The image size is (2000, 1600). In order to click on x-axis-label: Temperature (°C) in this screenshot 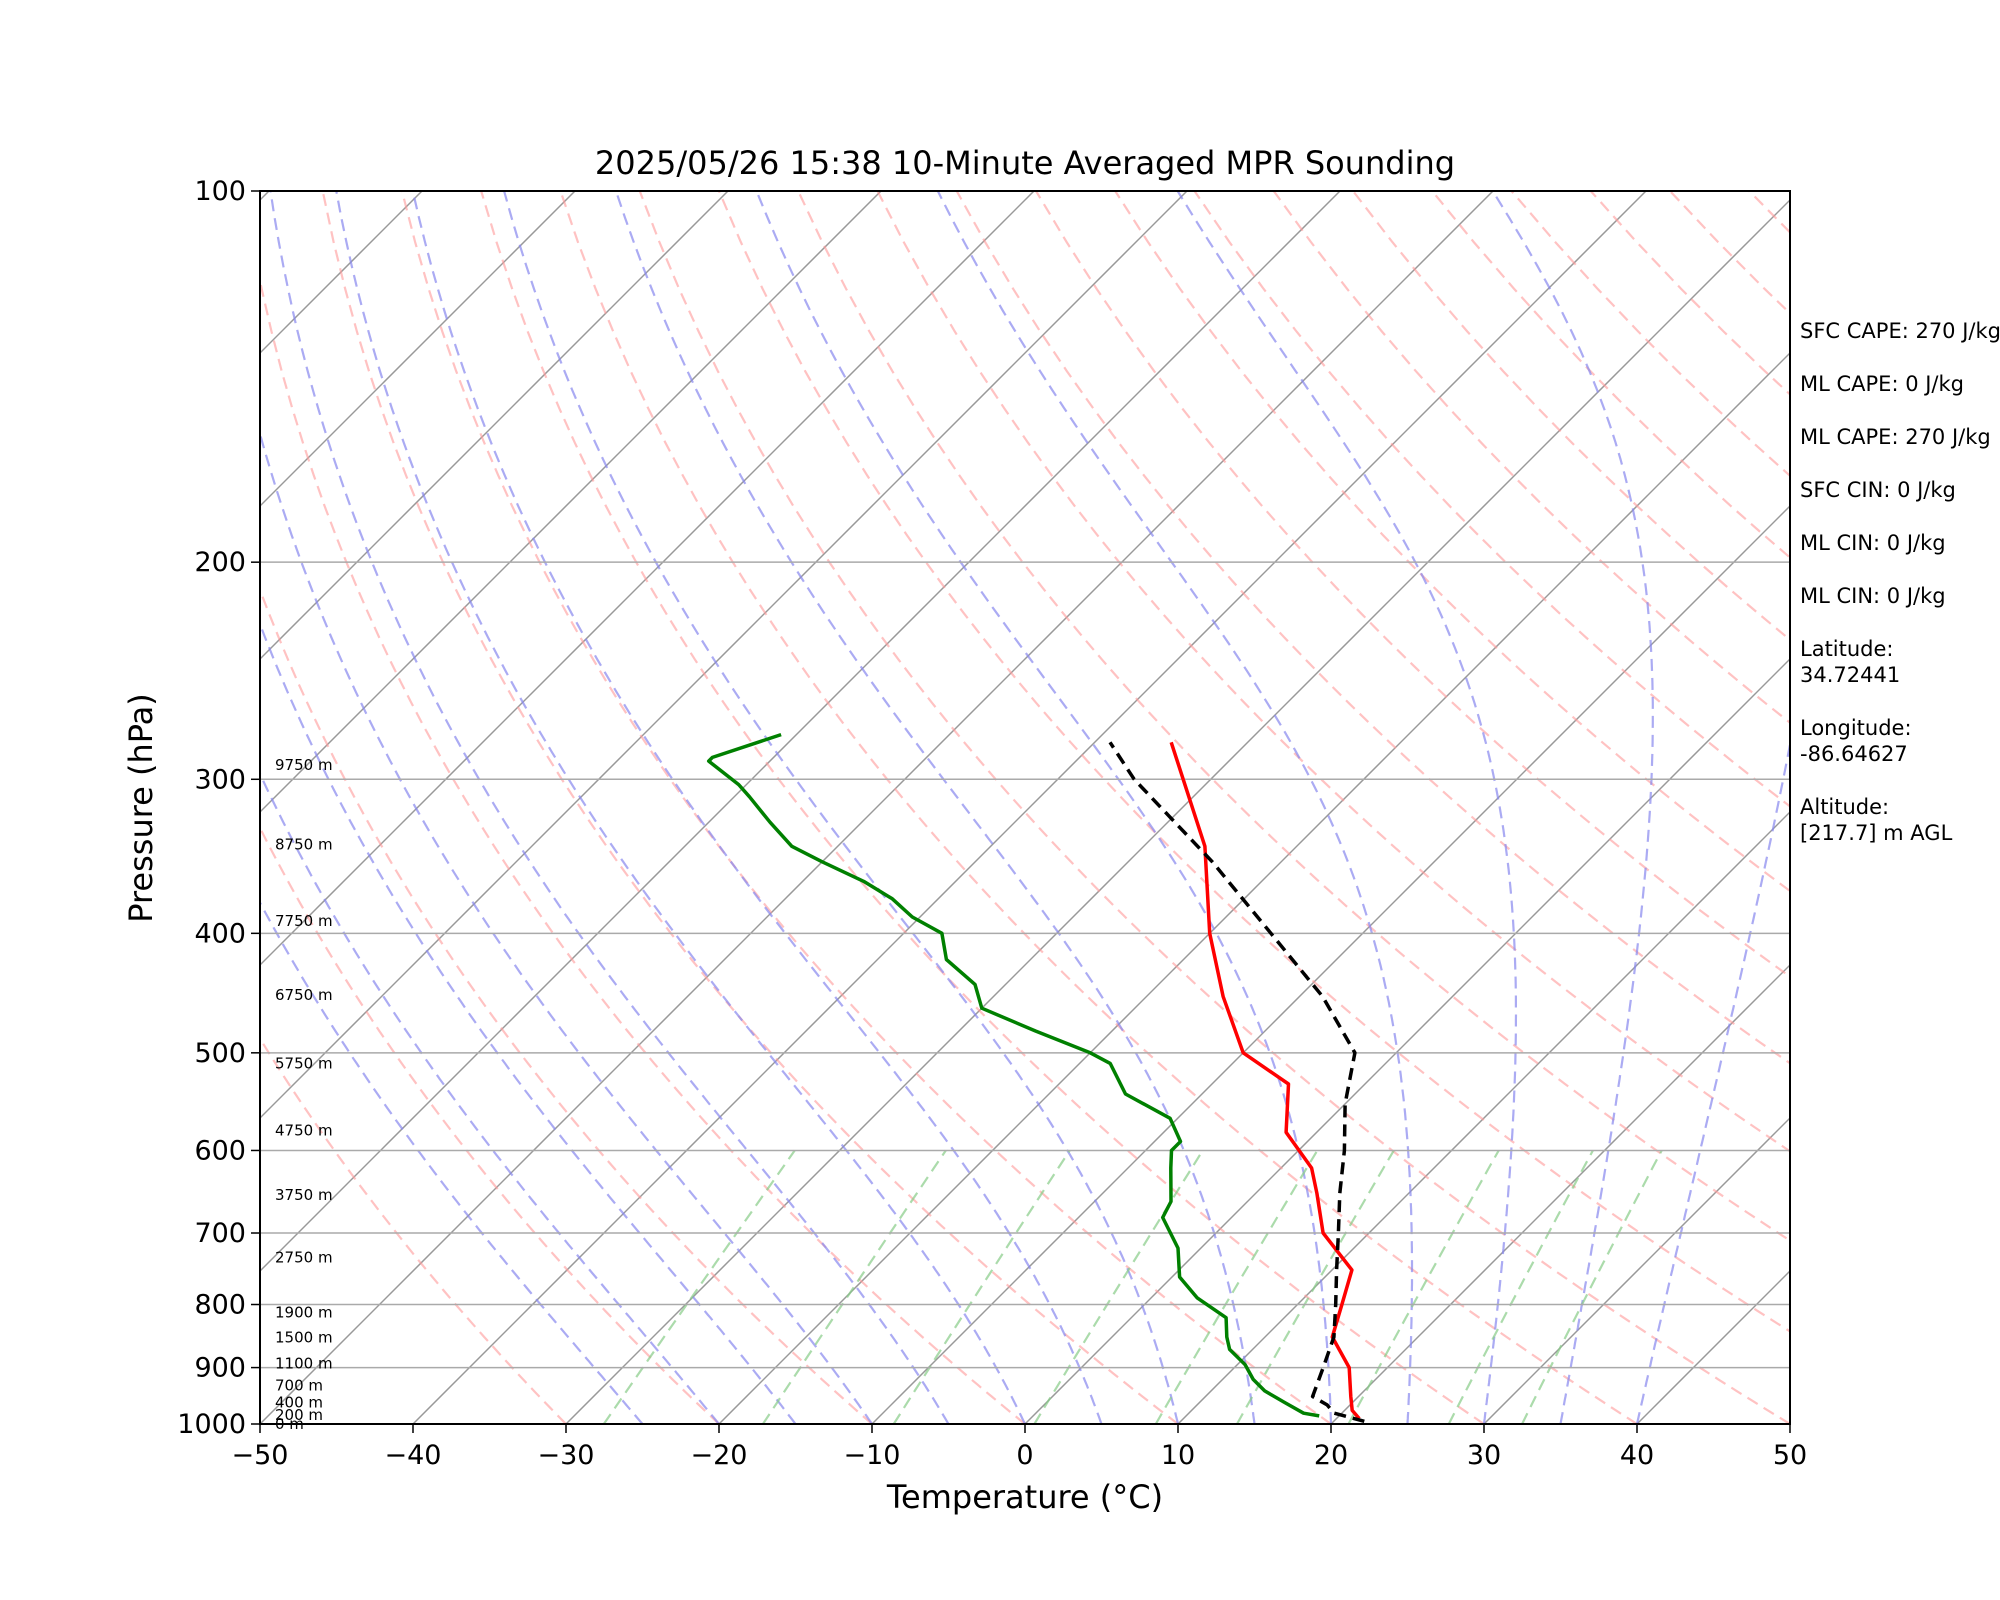, I will do `click(1024, 1497)`.